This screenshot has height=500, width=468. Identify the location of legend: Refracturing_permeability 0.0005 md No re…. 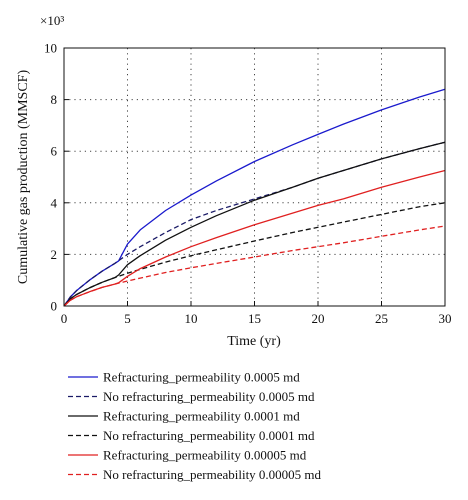
(195, 426).